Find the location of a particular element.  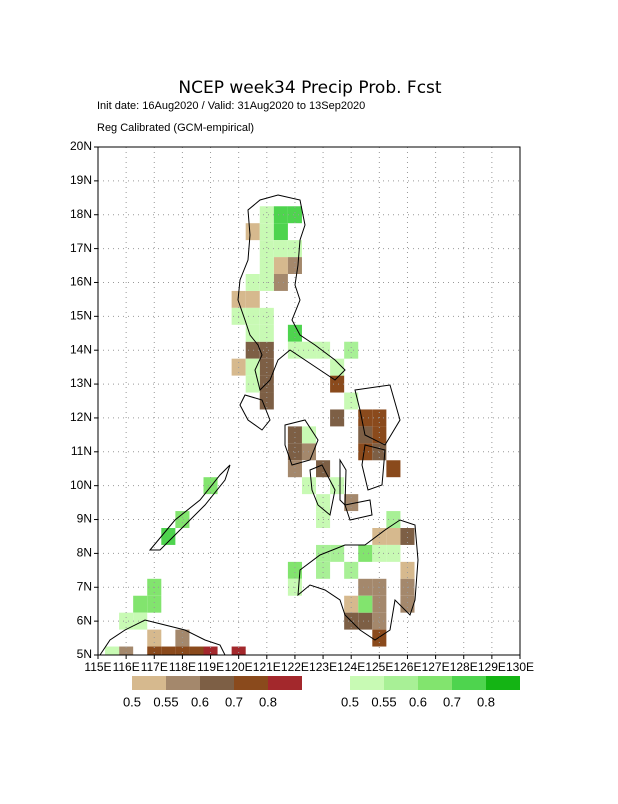

coast-mindoro is located at coordinates (255, 412).